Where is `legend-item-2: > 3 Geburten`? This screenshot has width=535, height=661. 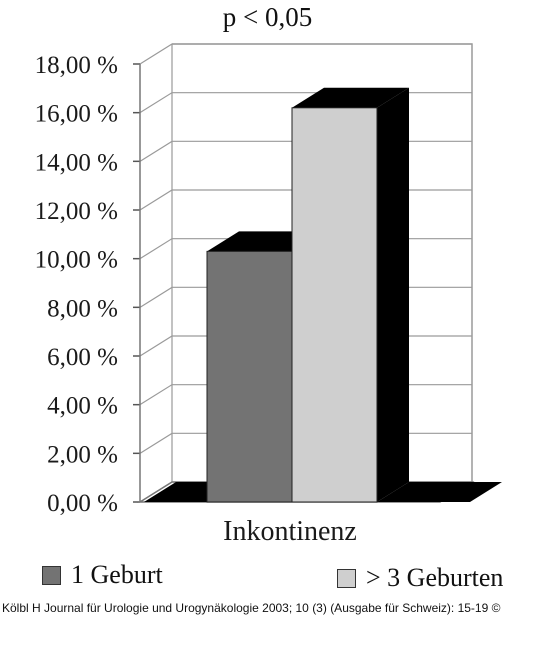 legend-item-2: > 3 Geburten is located at coordinates (420, 578).